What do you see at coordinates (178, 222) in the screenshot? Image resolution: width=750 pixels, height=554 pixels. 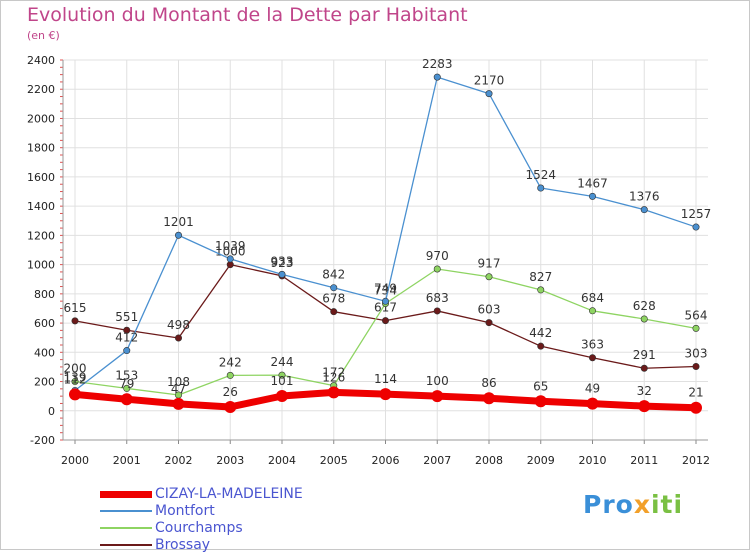 I see `data-label: 1201` at bounding box center [178, 222].